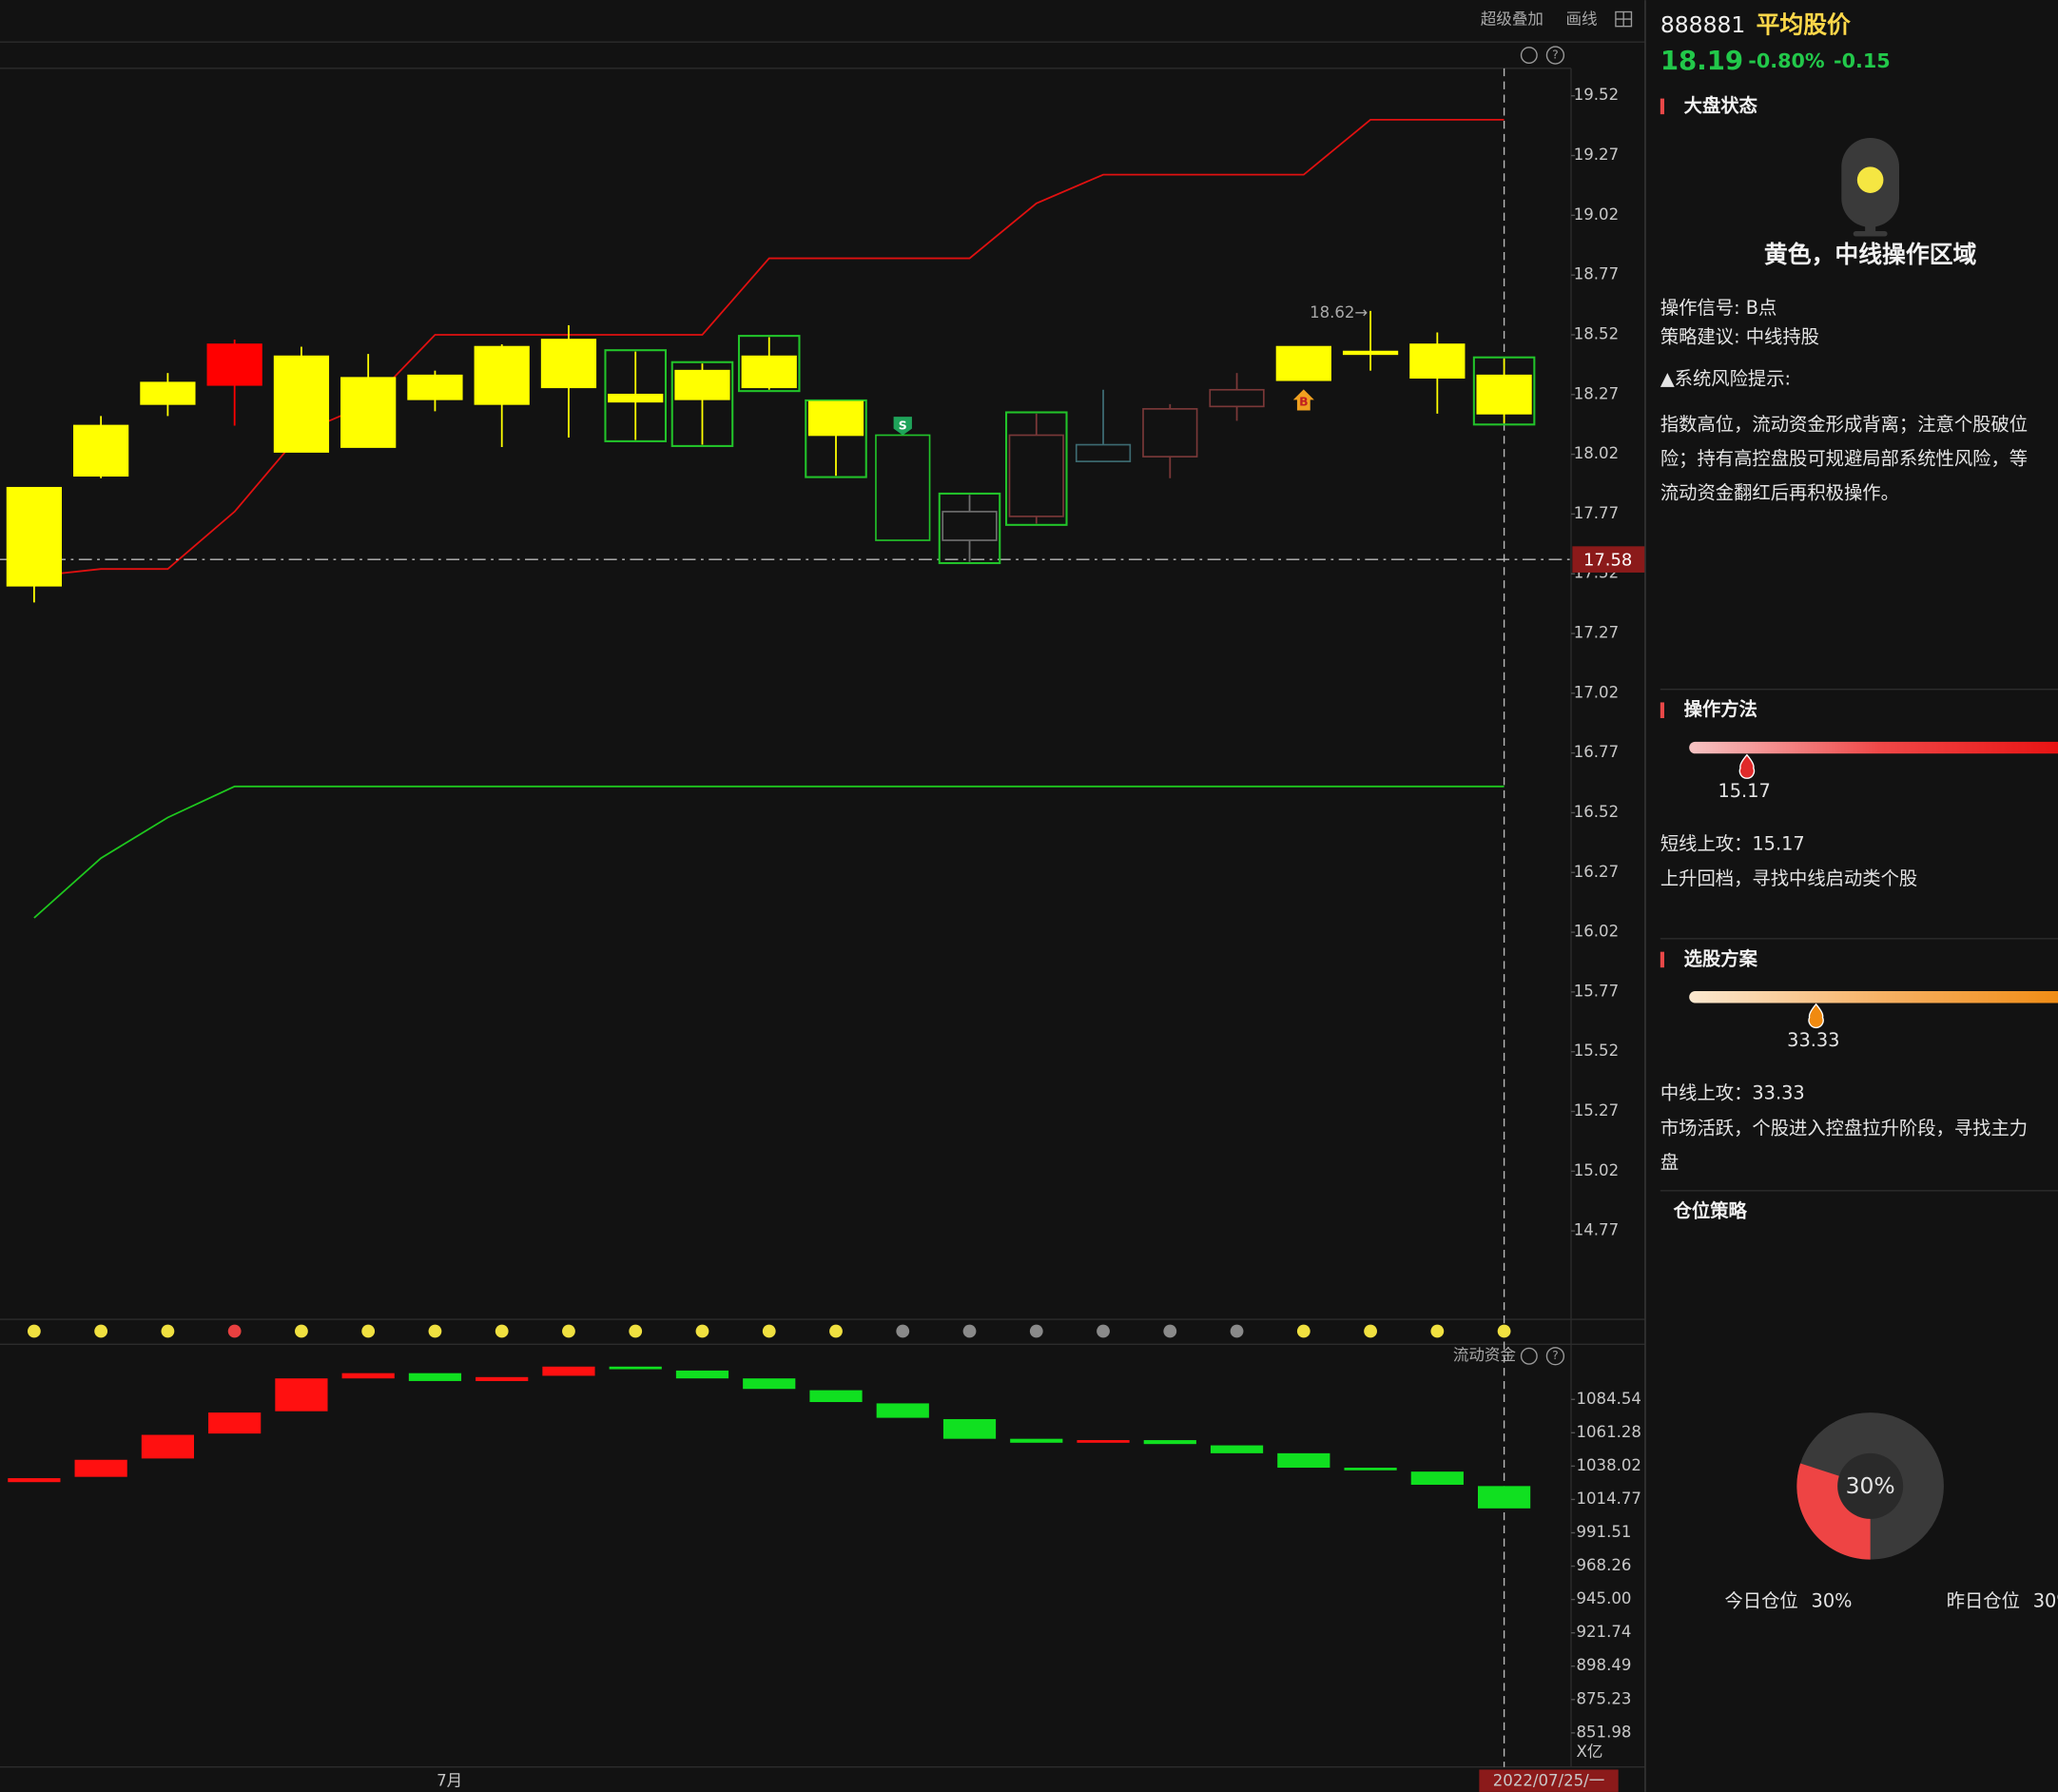 The width and height of the screenshot is (2058, 1792). Describe the element at coordinates (1596, 513) in the screenshot. I see `y-tick-label: 17.77` at that location.